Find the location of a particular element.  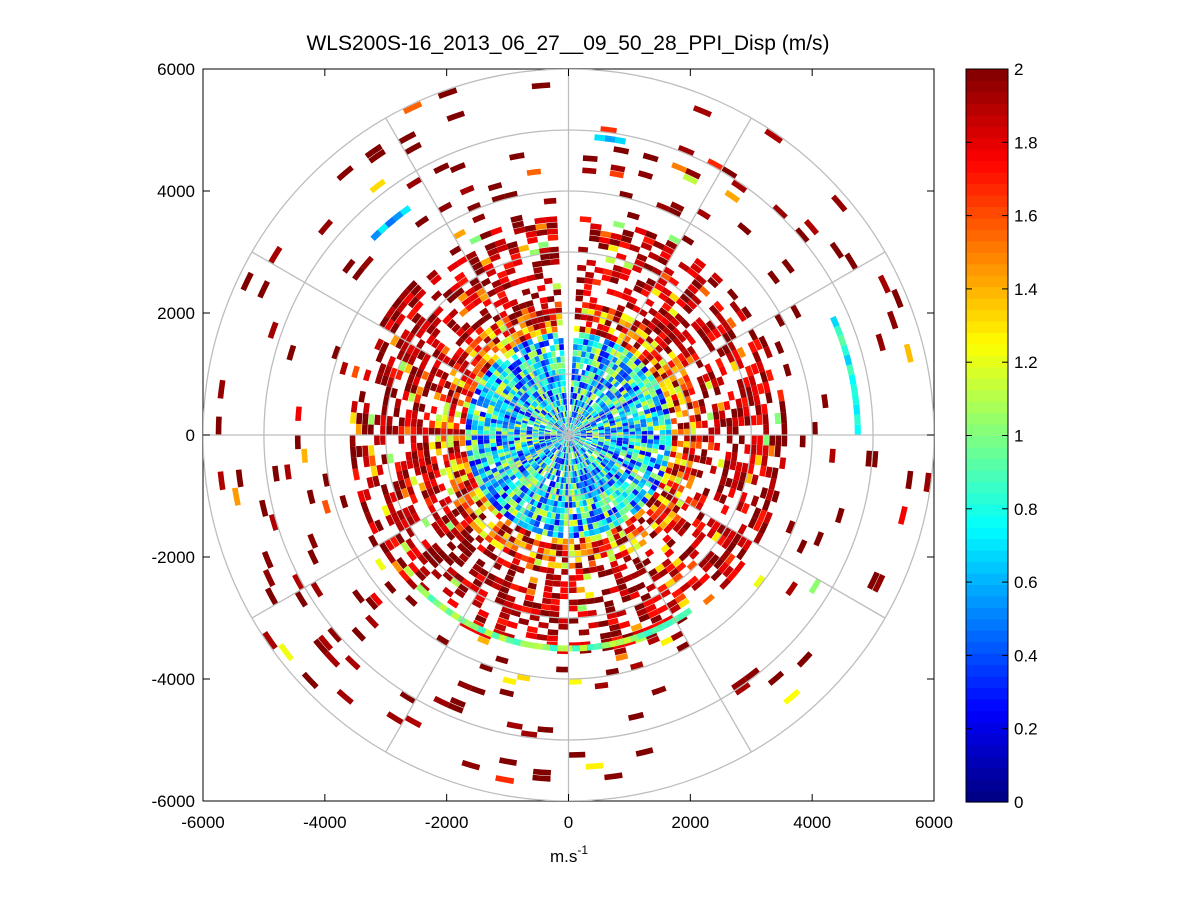

colorbar-step is located at coordinates (987, 682).